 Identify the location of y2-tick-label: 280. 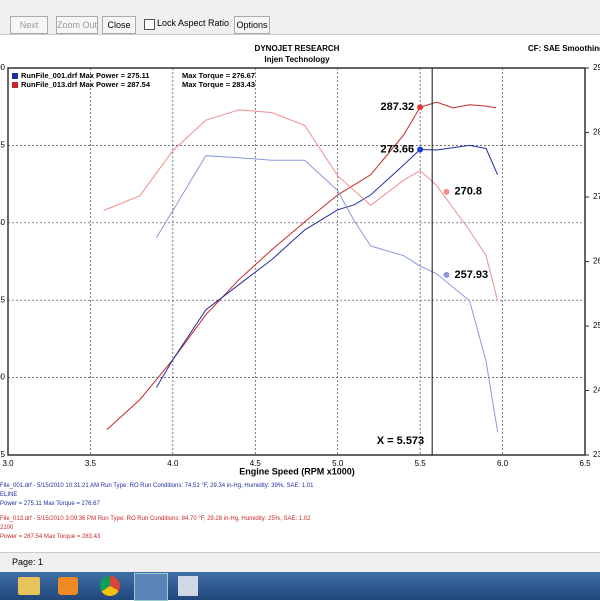
(596, 132).